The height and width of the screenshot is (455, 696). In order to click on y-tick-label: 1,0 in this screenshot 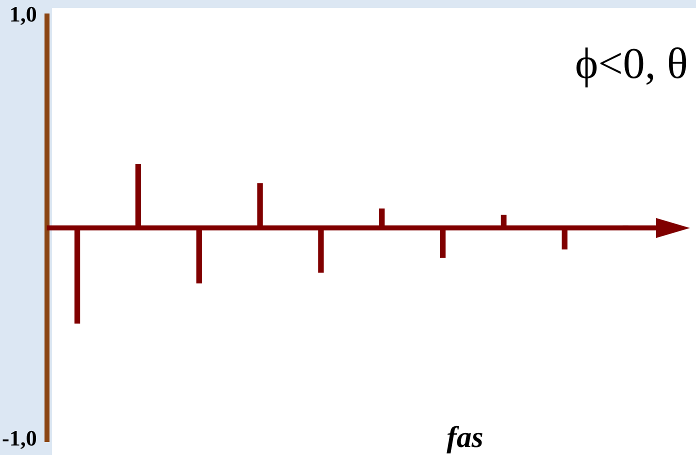, I will do `click(23, 14)`.